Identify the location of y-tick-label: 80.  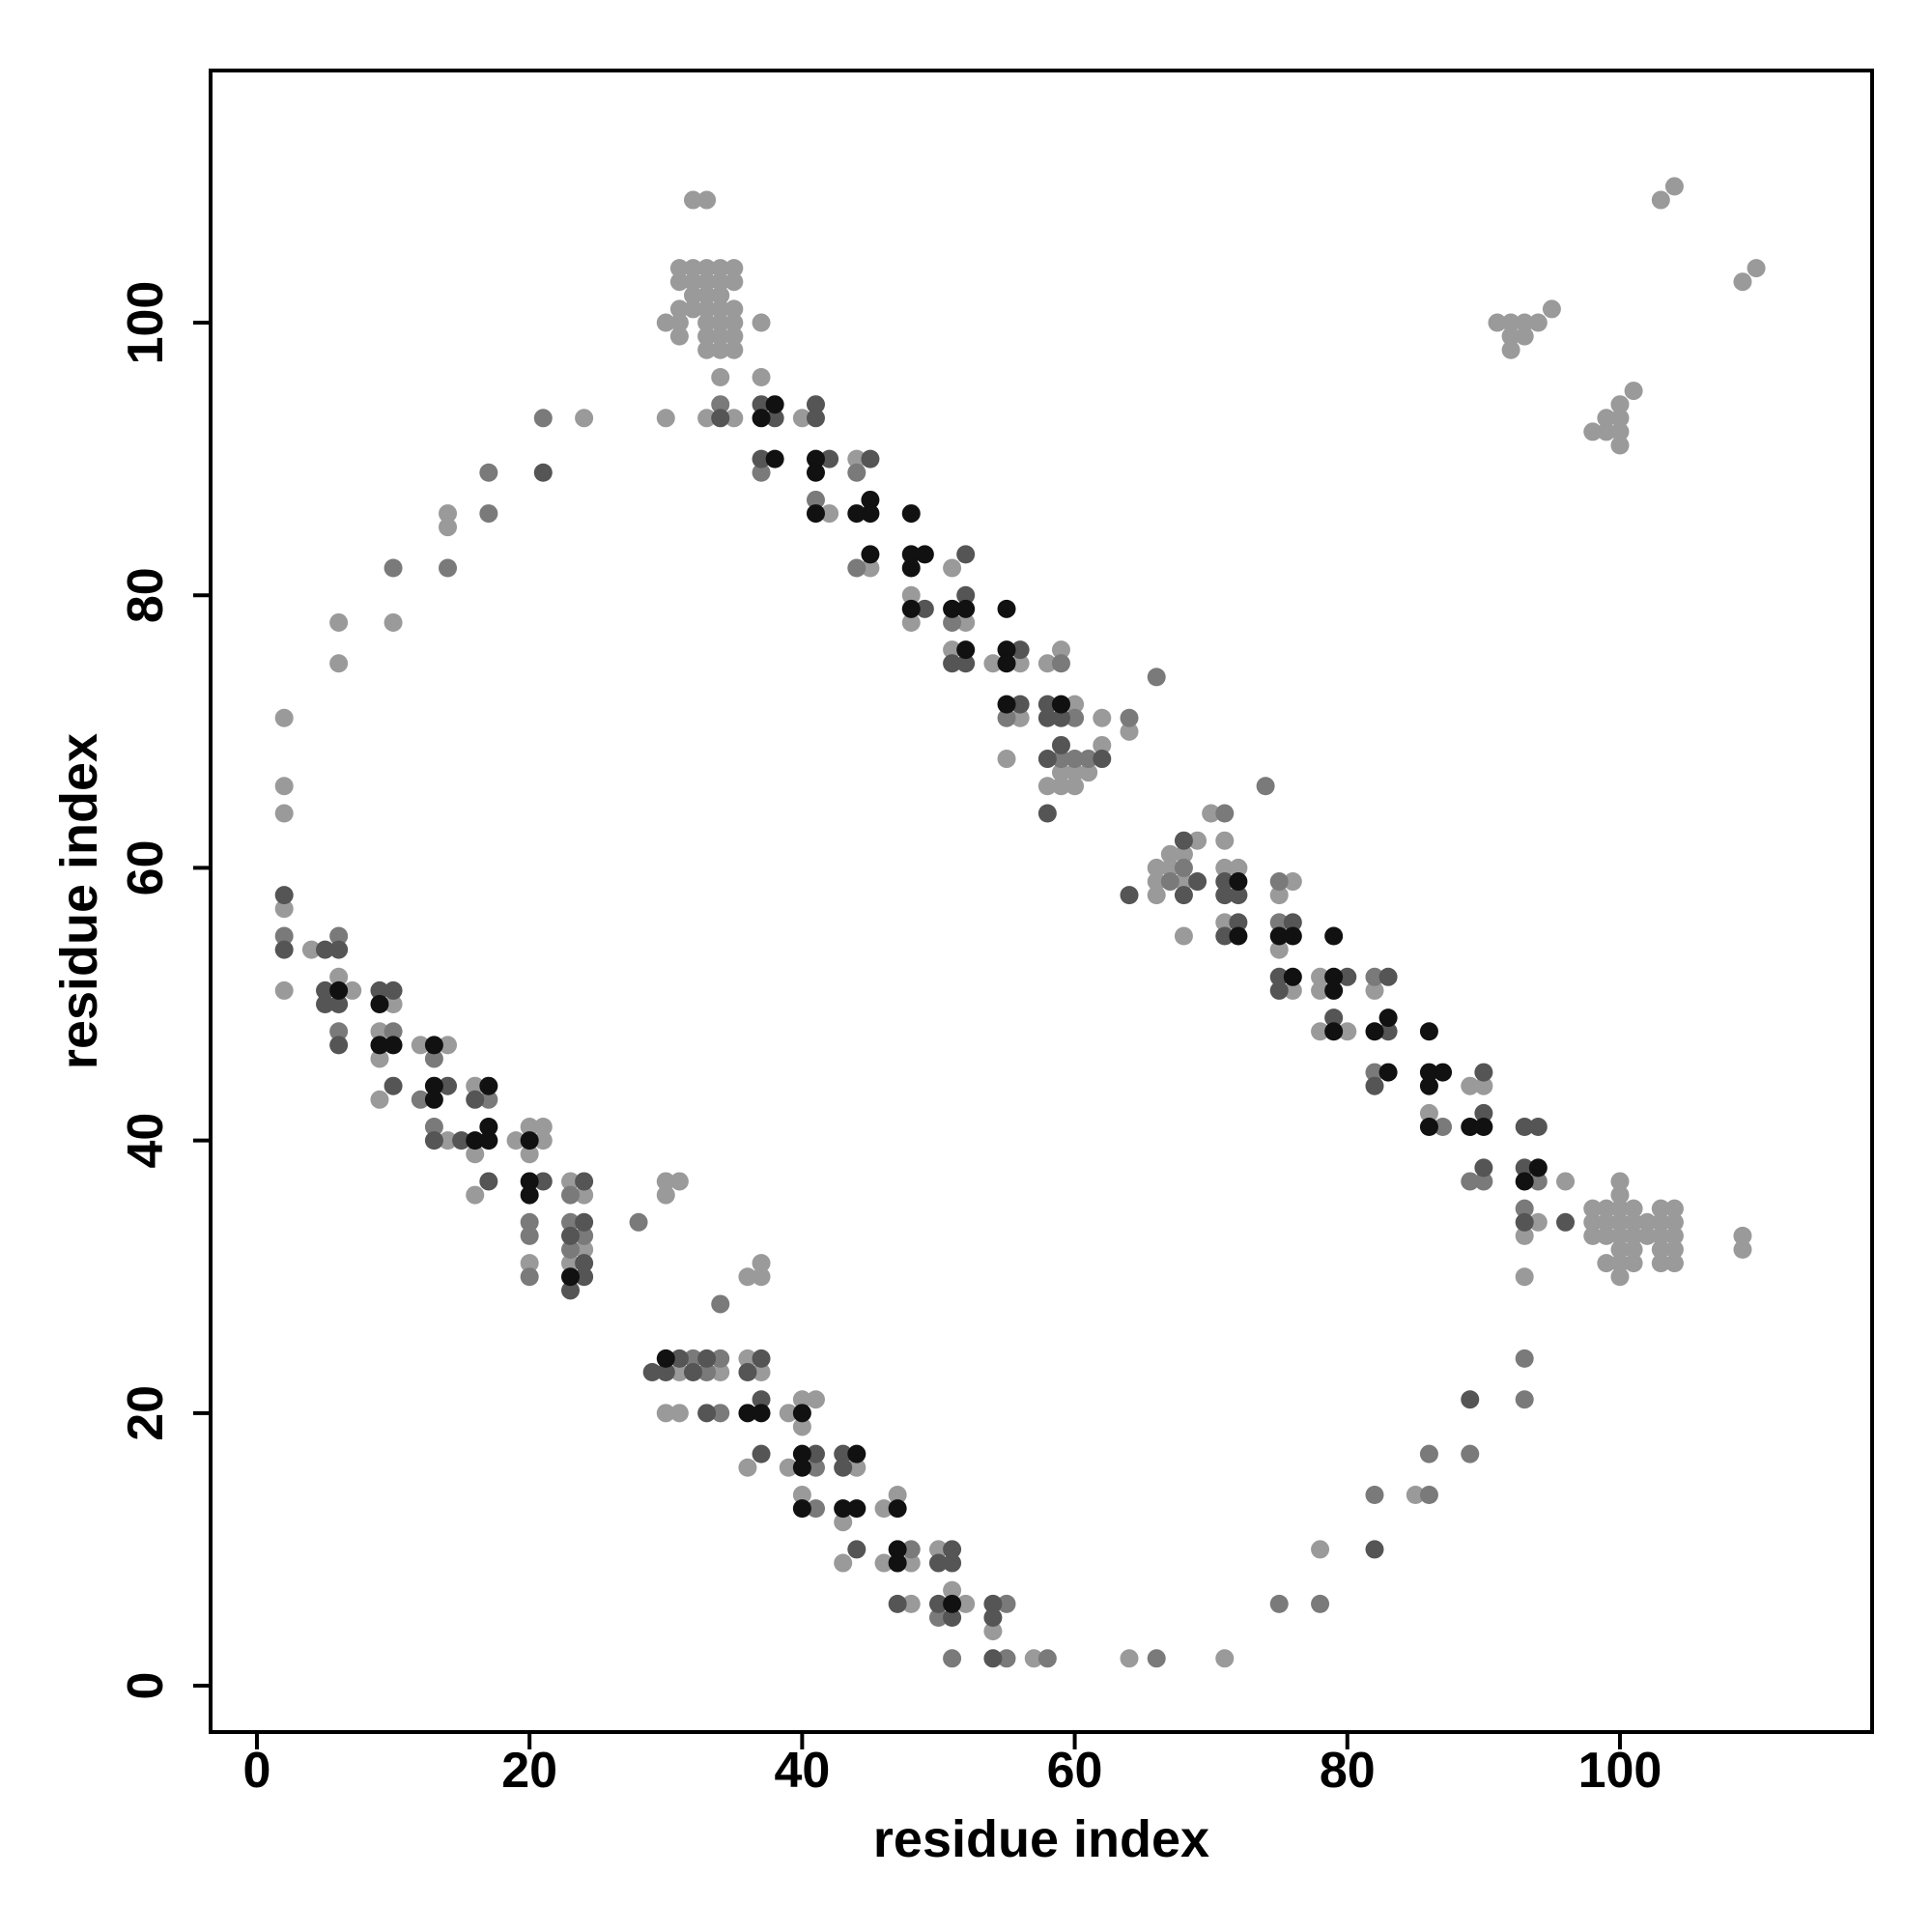
(146, 595).